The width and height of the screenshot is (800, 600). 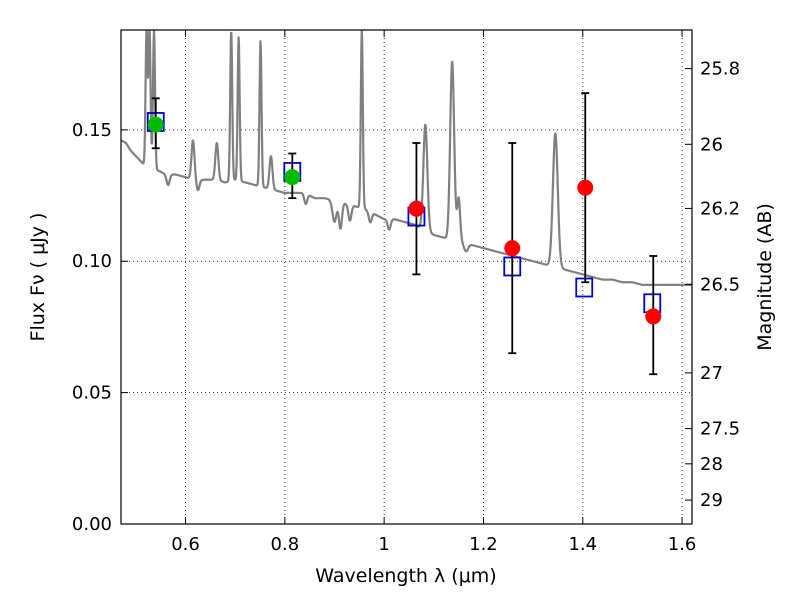 I want to click on y-tick-label: 0.15, so click(x=92, y=130).